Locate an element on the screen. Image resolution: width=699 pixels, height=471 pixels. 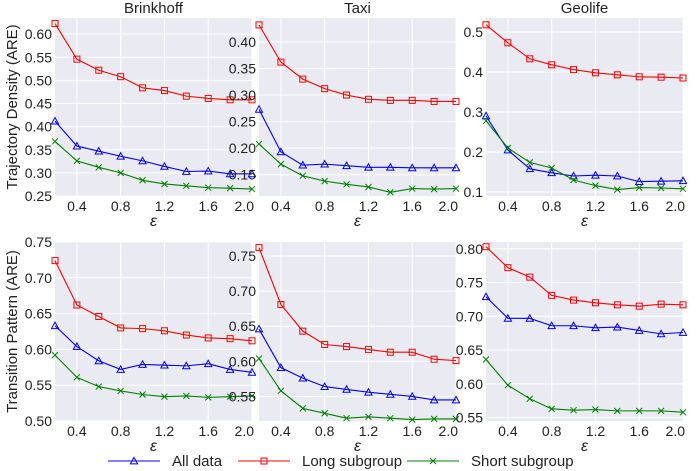
y-tick-label: 0.30 is located at coordinates (38, 173).